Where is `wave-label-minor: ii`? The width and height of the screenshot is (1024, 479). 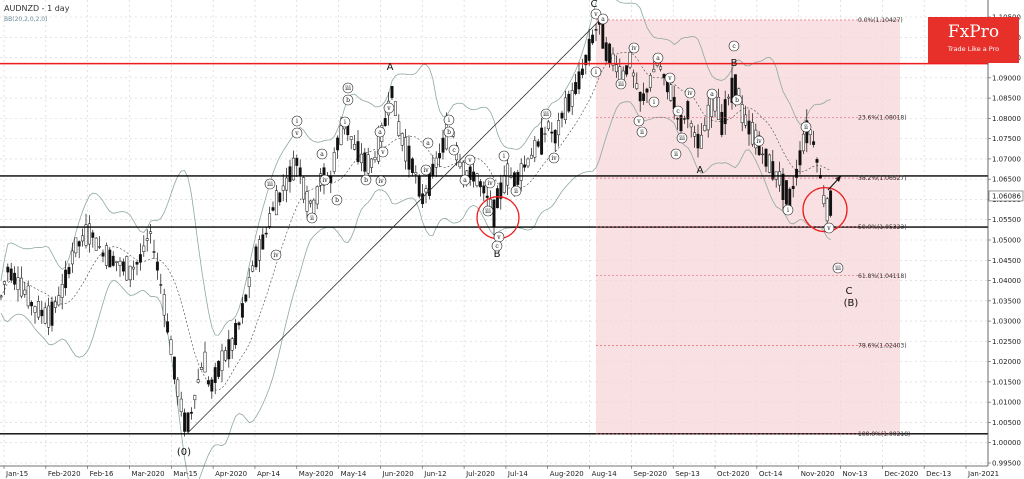
wave-label-minor: ii is located at coordinates (806, 127).